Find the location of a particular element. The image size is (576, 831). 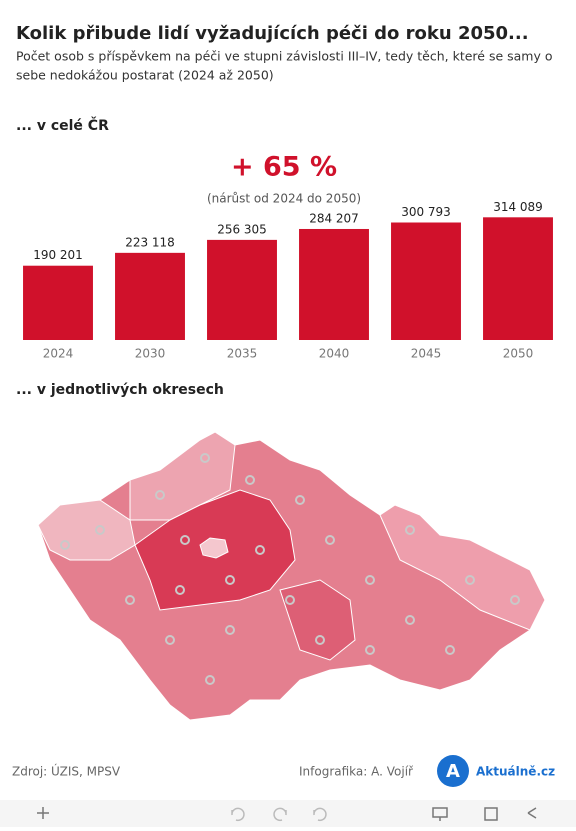

share-button is located at coordinates (532, 813).